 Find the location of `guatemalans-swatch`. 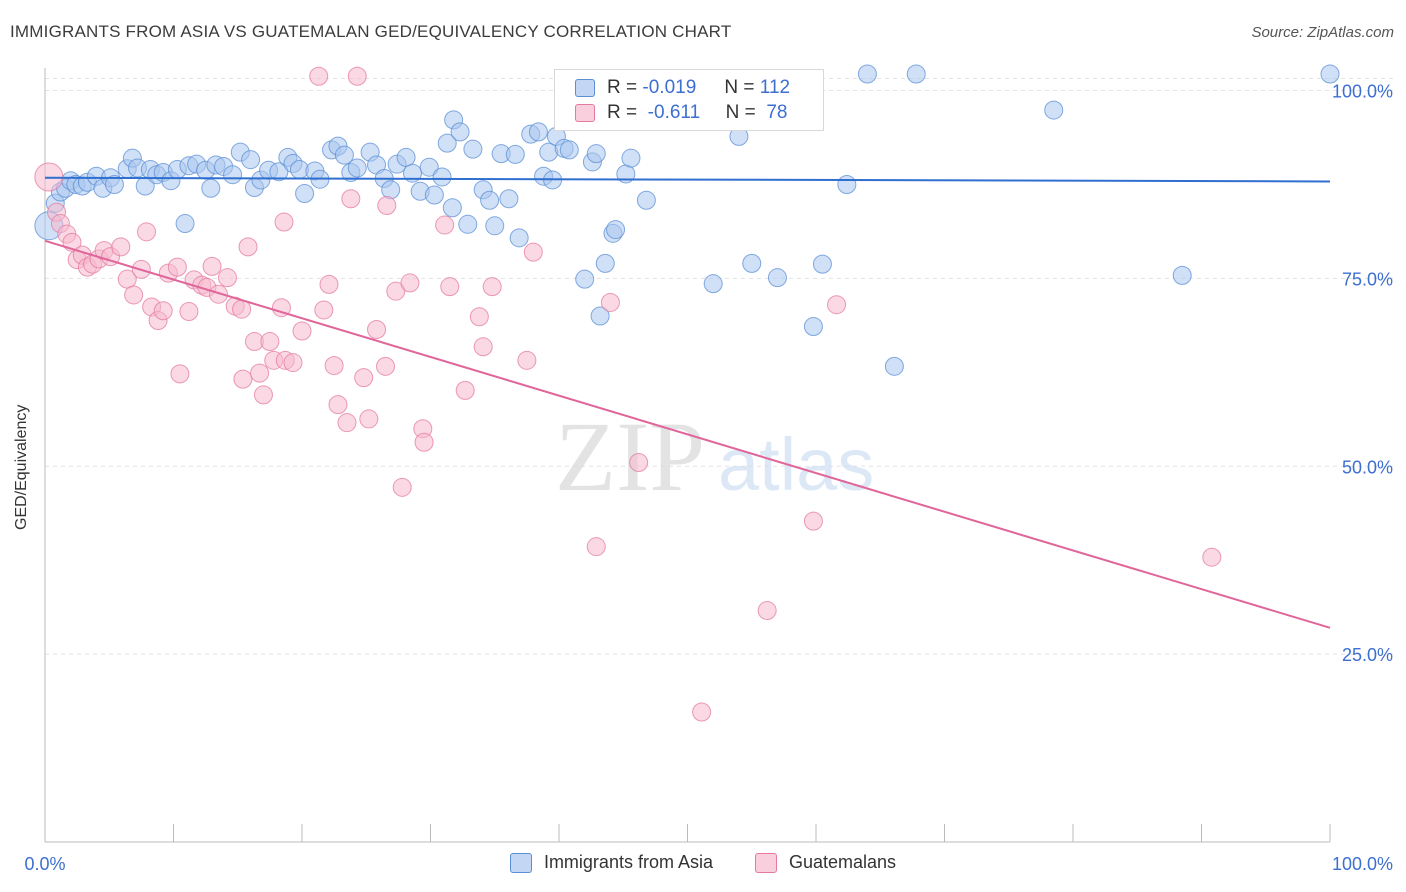

guatemalans-swatch is located at coordinates (765, 862).